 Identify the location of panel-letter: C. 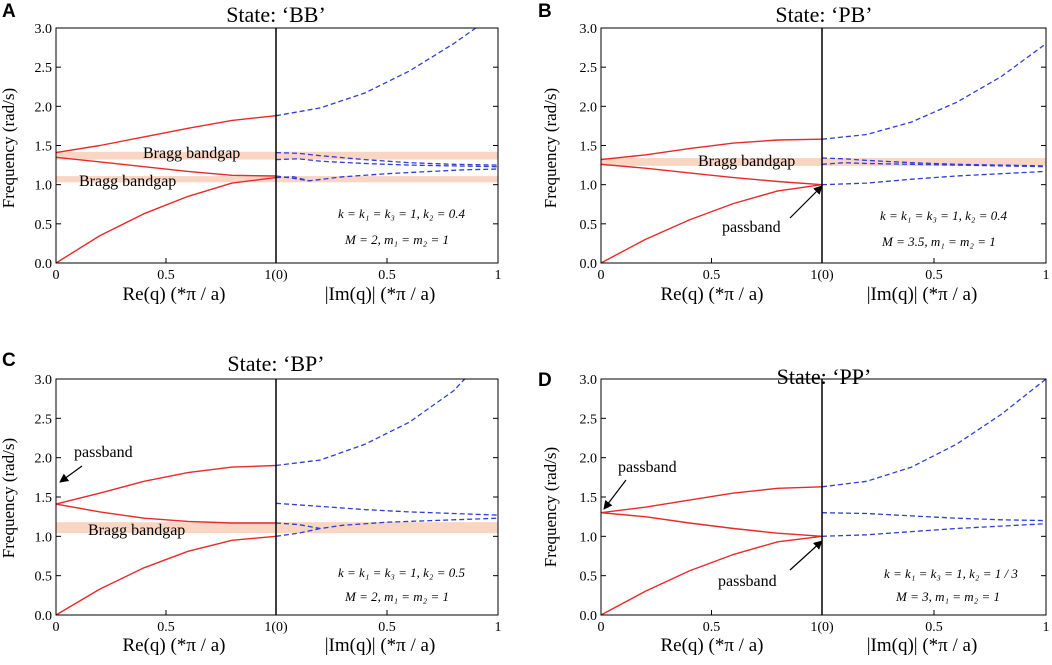
(9, 360).